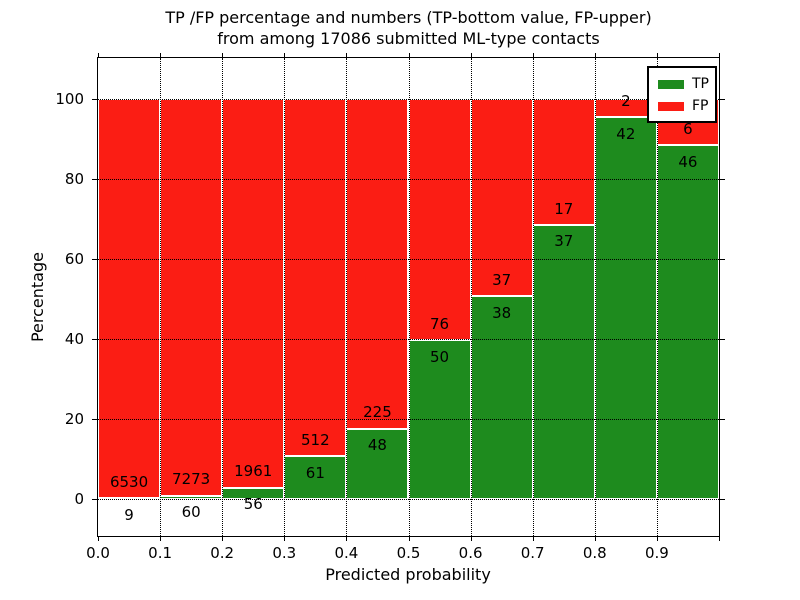 Image resolution: width=800 pixels, height=600 pixels. What do you see at coordinates (564, 208) in the screenshot?
I see `fp-count-label: 17` at bounding box center [564, 208].